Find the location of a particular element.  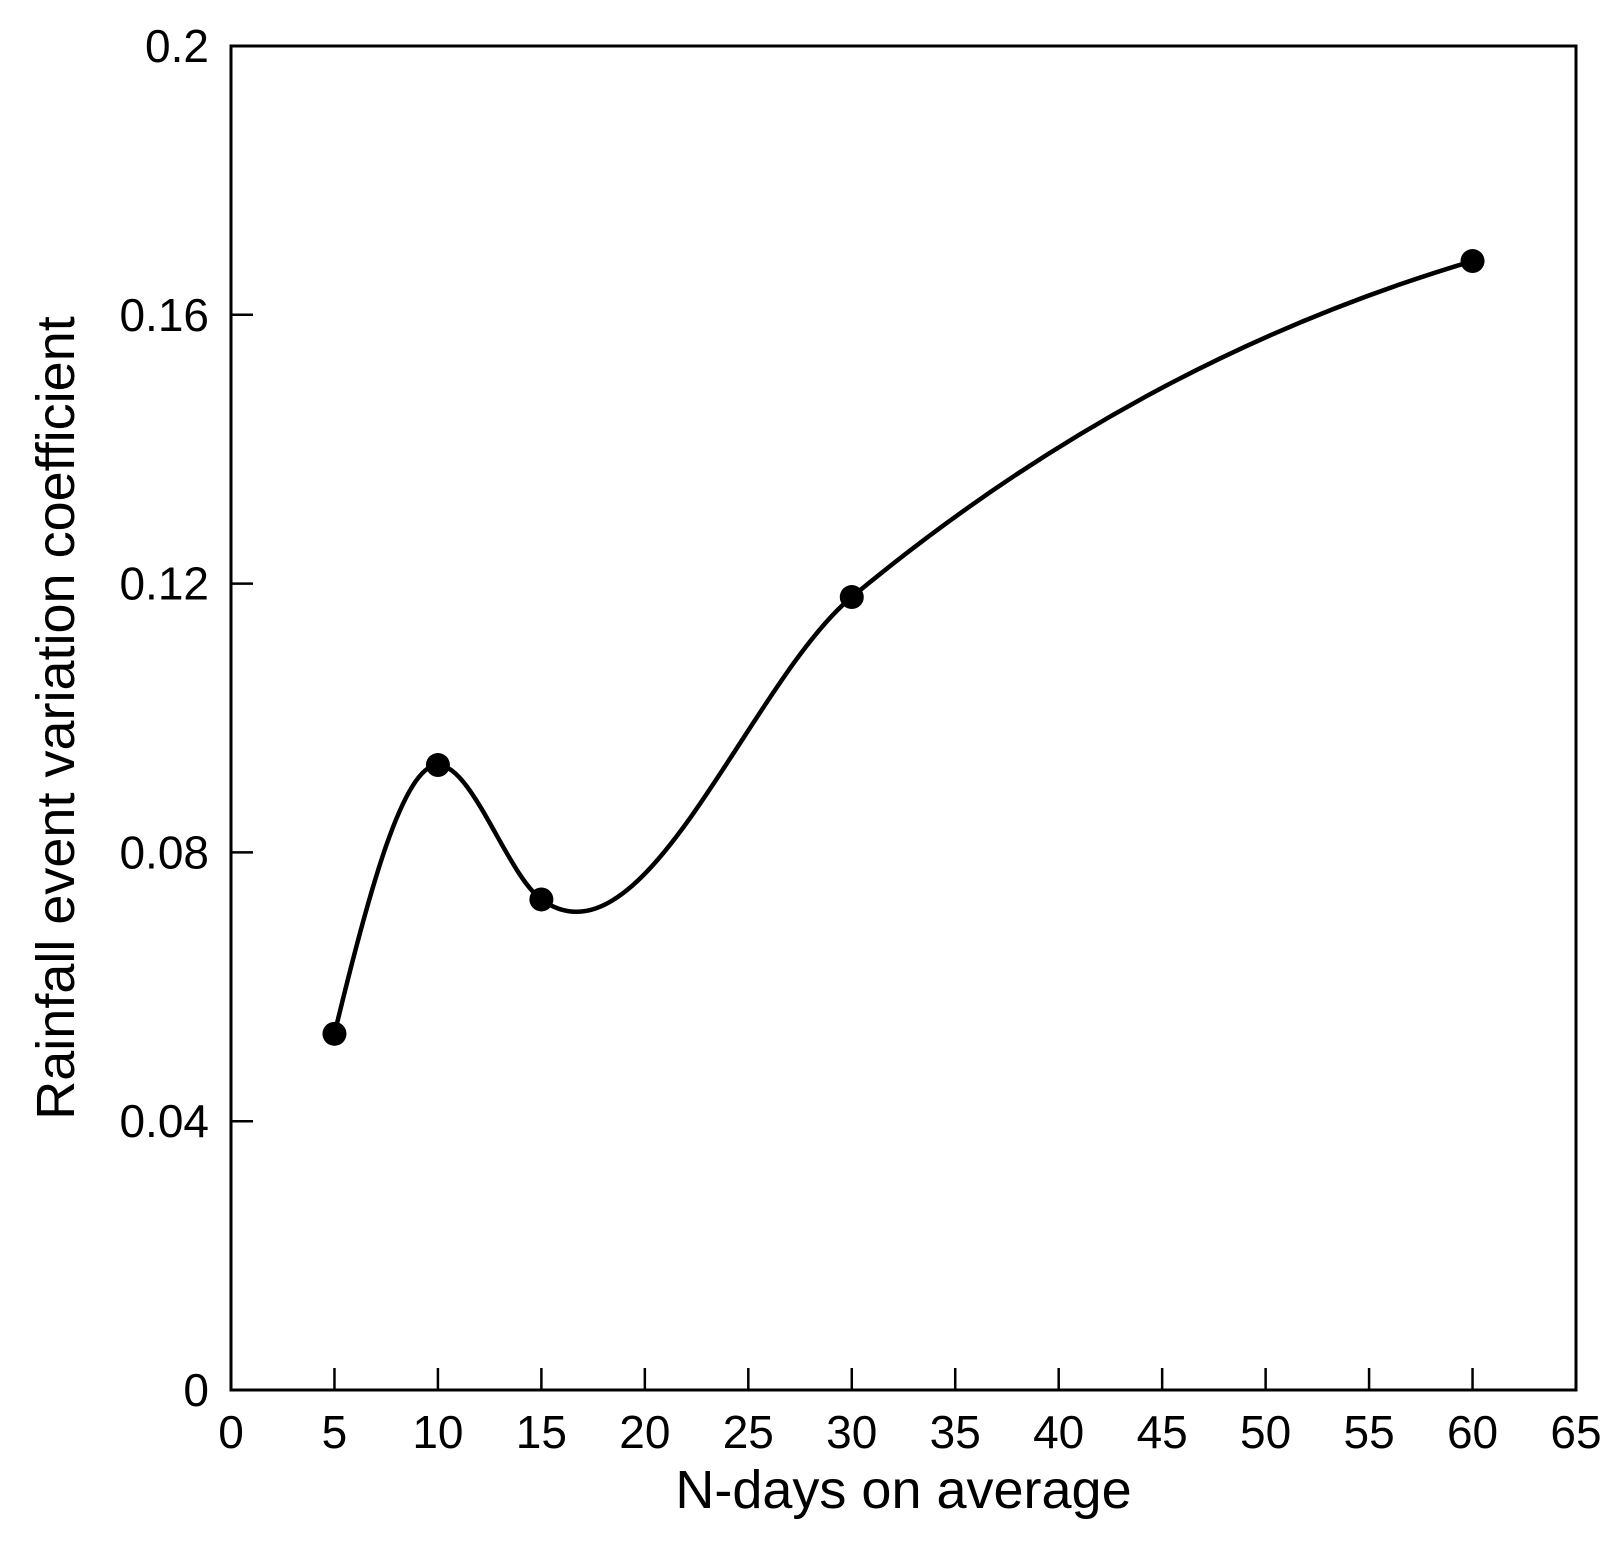

x-tick-label: 60 is located at coordinates (1472, 1432).